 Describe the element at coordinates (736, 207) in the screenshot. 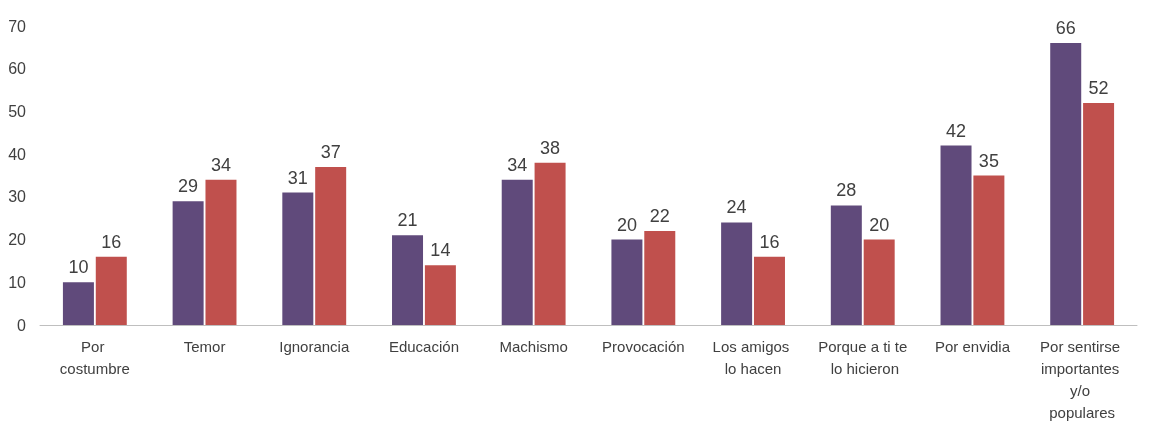

I see `data-label: 24` at that location.